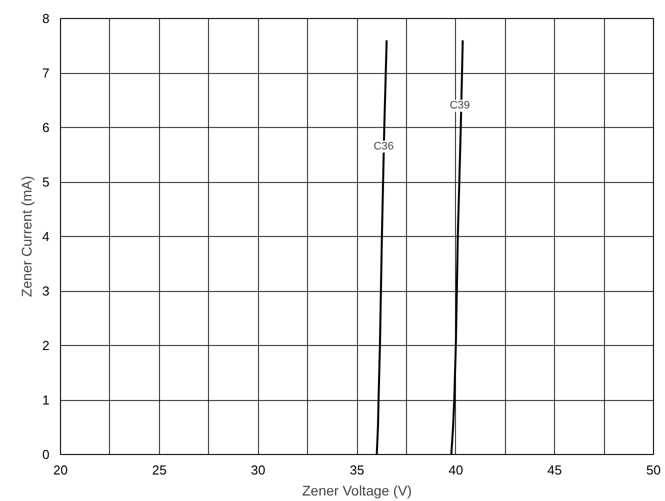 The width and height of the screenshot is (665, 501). Describe the element at coordinates (456, 470) in the screenshot. I see `x-tick-label: 40` at that location.